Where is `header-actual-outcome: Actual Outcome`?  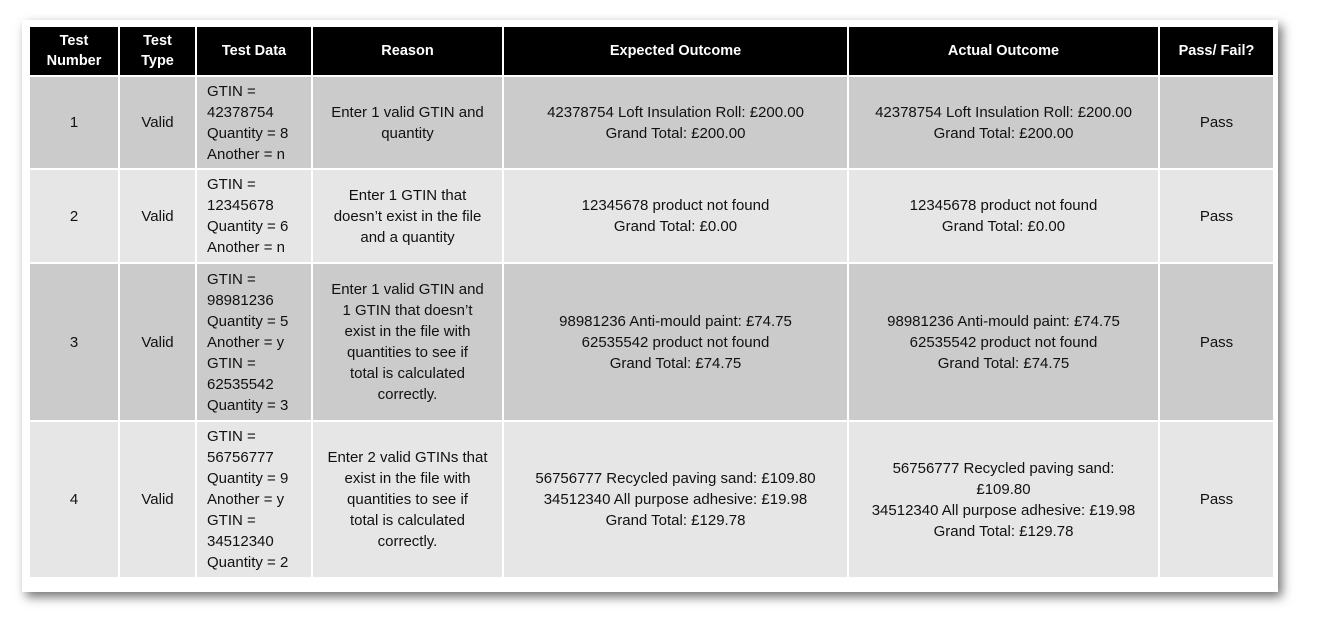
header-actual-outcome: Actual Outcome is located at coordinates (1003, 51).